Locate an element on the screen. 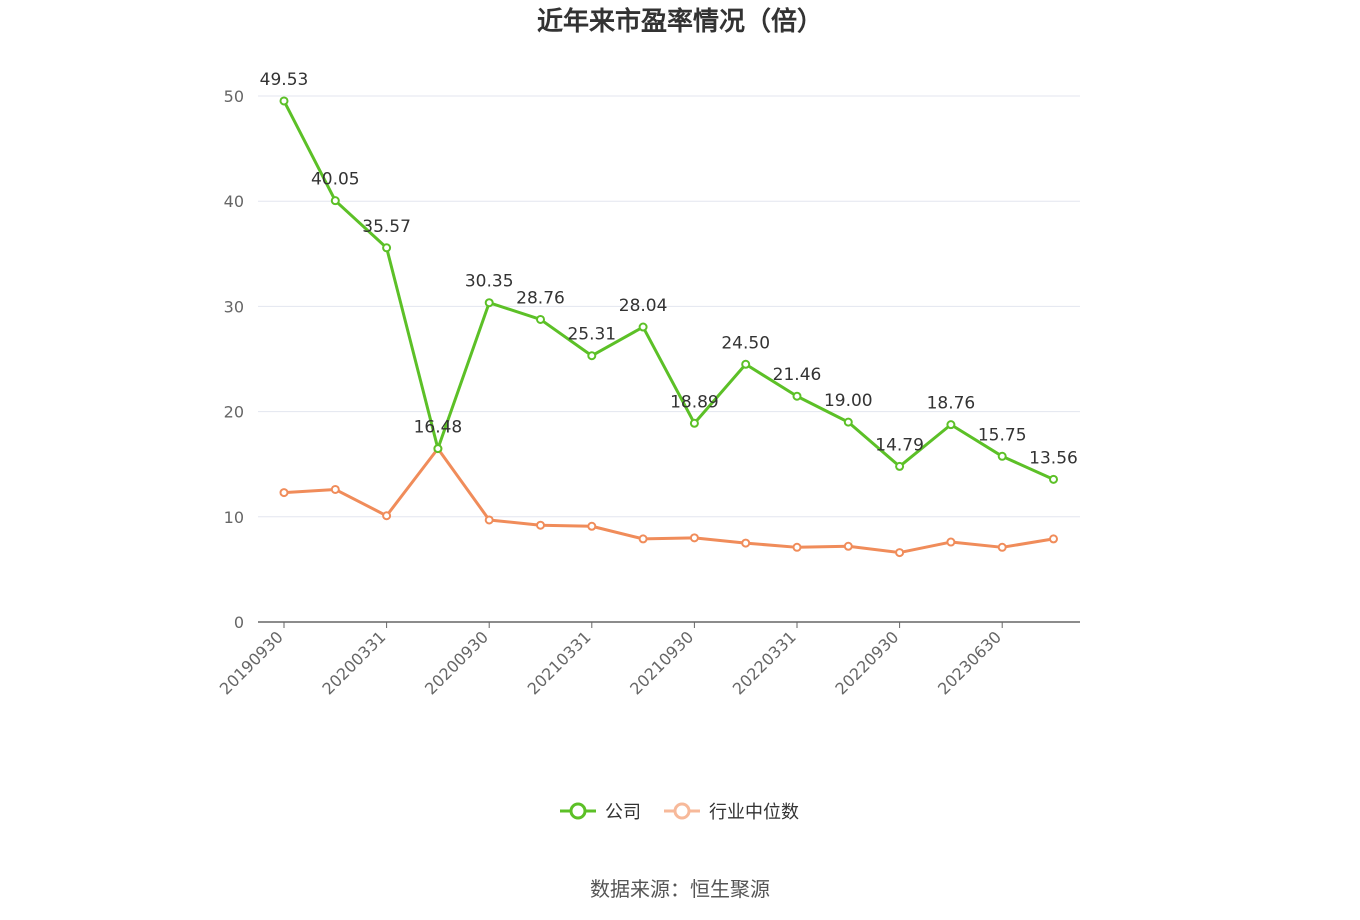 This screenshot has height=920, width=1360. y-tick-label: 40 is located at coordinates (234, 201).